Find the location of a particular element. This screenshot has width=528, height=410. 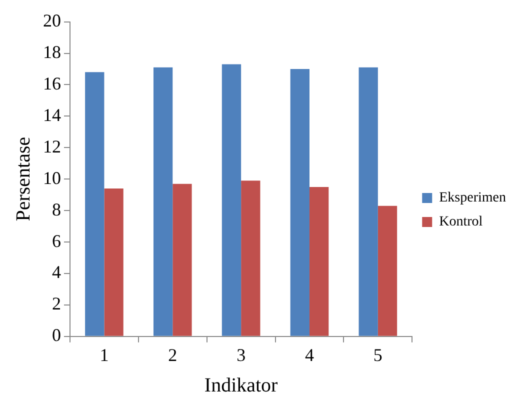

y-tick-label: 2 is located at coordinates (56, 304).